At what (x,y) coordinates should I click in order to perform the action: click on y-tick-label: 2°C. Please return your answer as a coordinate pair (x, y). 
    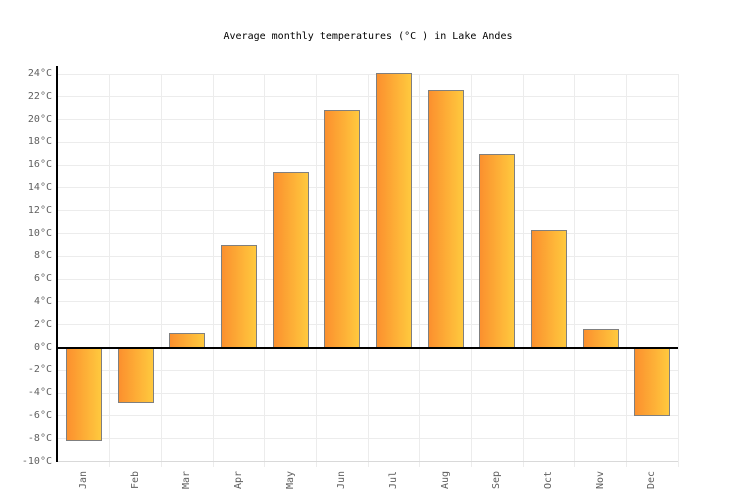
    Looking at the image, I should click on (42, 324).